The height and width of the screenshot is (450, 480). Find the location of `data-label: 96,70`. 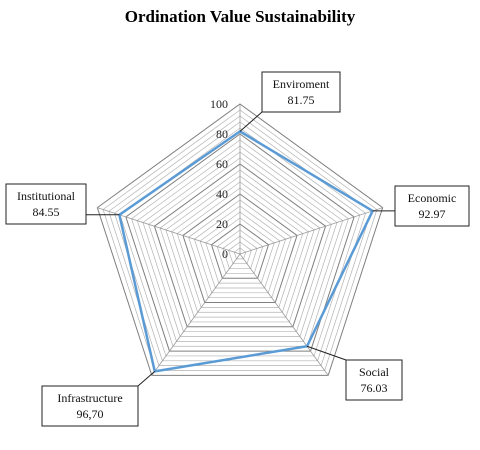

data-label: 96,70 is located at coordinates (90, 414).